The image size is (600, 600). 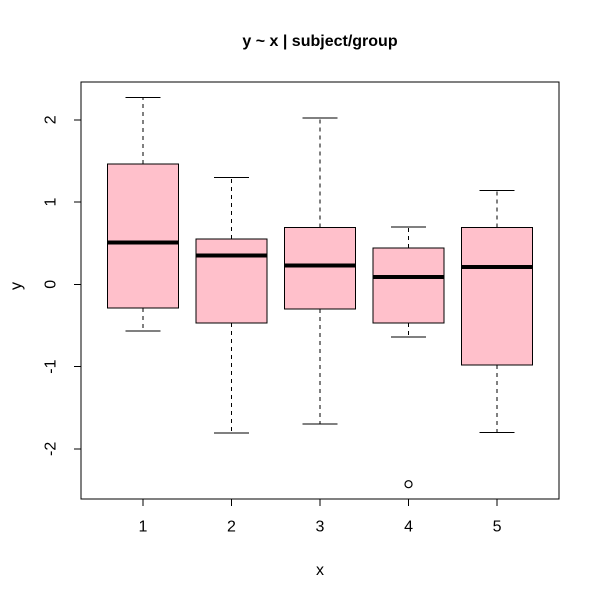 I want to click on x-tick-label: 5, so click(x=497, y=527).